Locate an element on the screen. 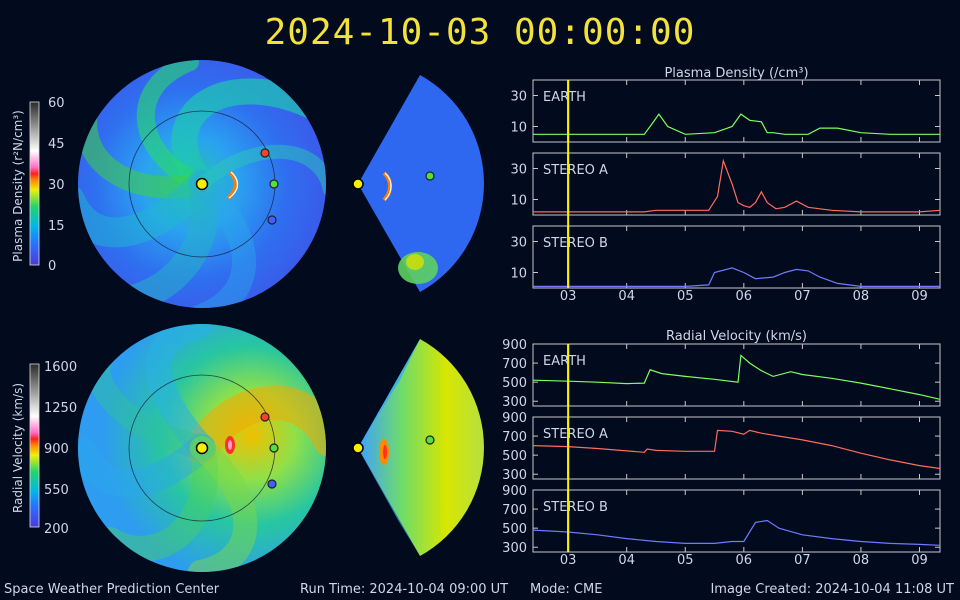 Image resolution: width=960 pixels, height=600 pixels. density-tick: 0 is located at coordinates (52, 266).